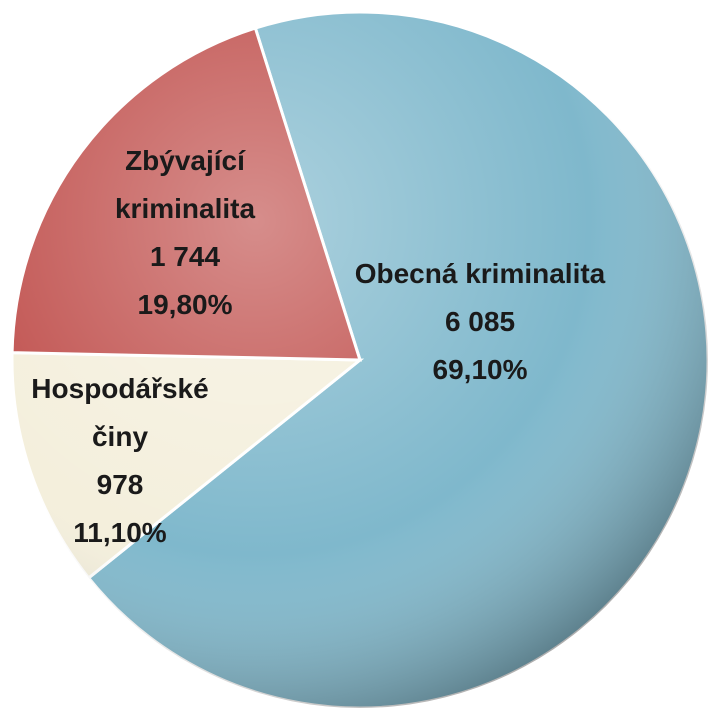  I want to click on label-line: Zbývající kriminalita, so click(185, 184).